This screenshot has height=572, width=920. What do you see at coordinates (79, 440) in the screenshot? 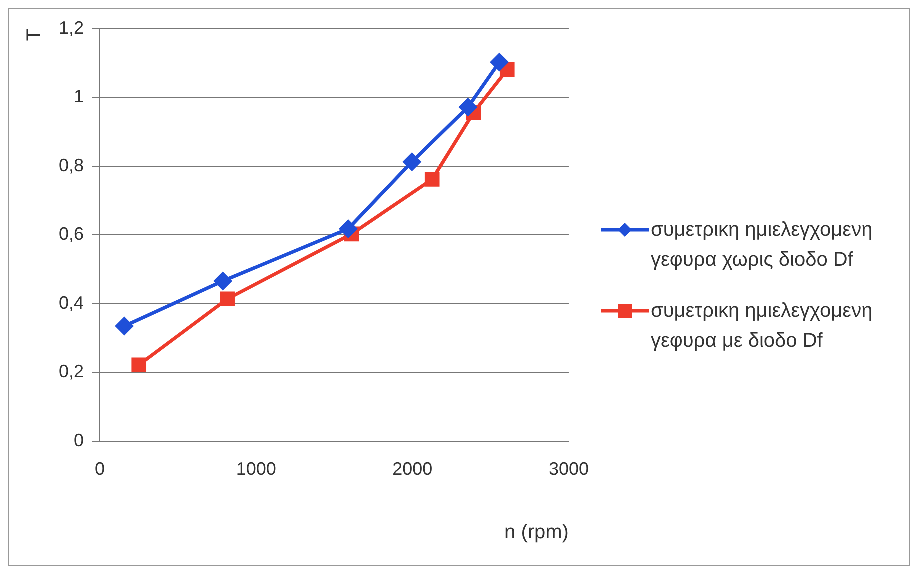
I see `y-tick-label: 0` at bounding box center [79, 440].